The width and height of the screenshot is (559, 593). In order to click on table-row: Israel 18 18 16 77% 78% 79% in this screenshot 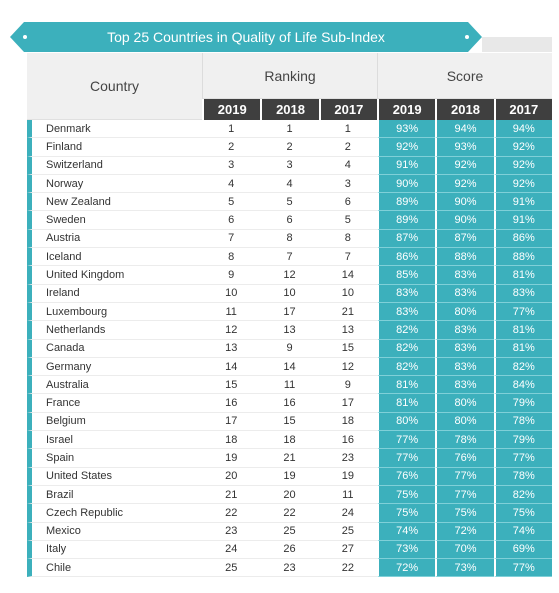, I will do `click(289, 440)`.